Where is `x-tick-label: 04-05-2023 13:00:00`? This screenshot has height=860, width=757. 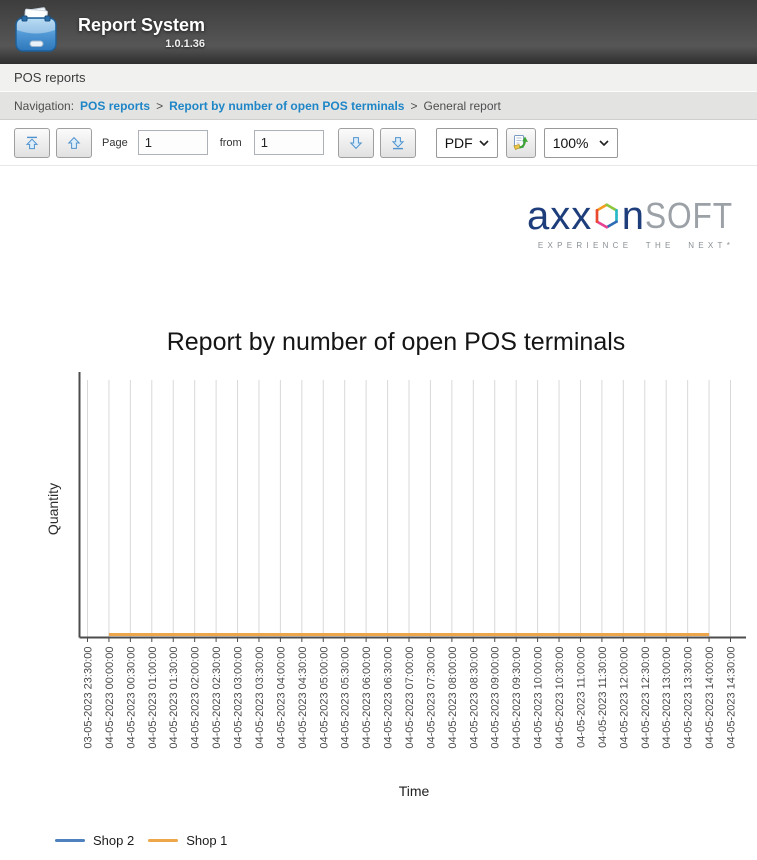 x-tick-label: 04-05-2023 13:00:00 is located at coordinates (667, 698).